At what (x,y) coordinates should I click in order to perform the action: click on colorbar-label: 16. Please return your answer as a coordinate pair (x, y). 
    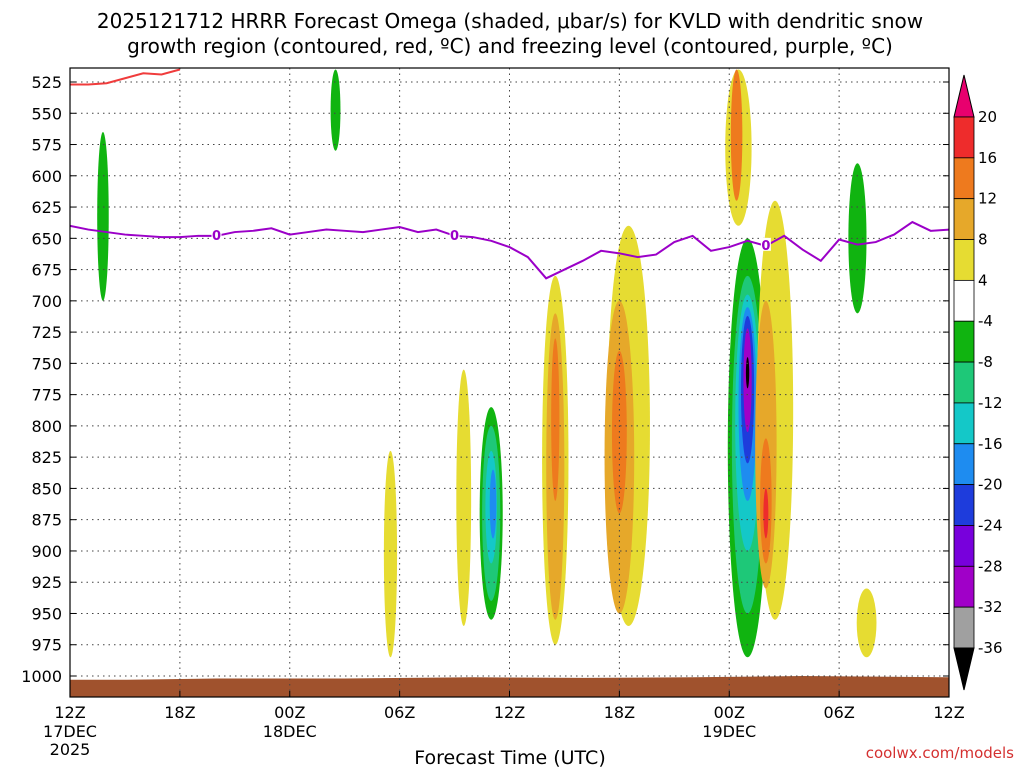
    Looking at the image, I should click on (987, 158).